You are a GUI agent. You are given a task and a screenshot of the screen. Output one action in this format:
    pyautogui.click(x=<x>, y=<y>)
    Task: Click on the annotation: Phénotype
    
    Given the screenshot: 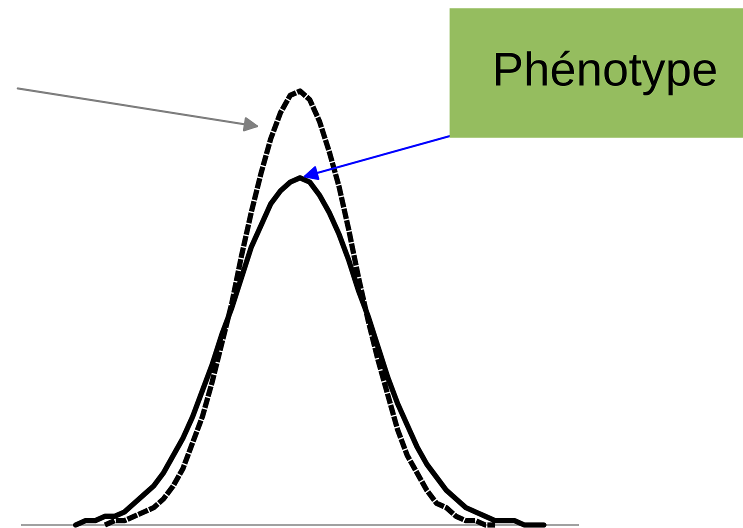 What is the action you would take?
    pyautogui.click(x=606, y=73)
    